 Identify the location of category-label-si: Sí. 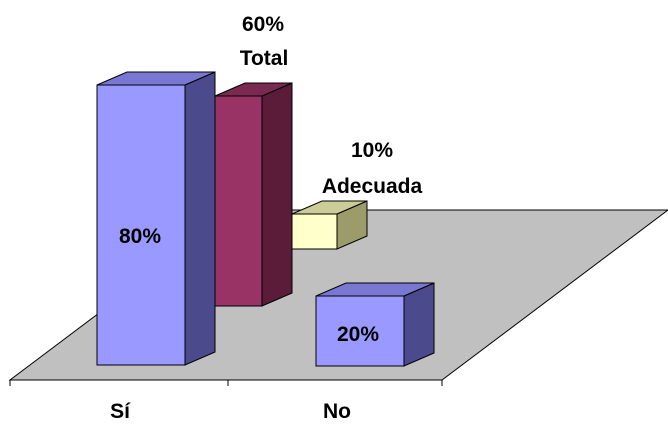
(120, 411).